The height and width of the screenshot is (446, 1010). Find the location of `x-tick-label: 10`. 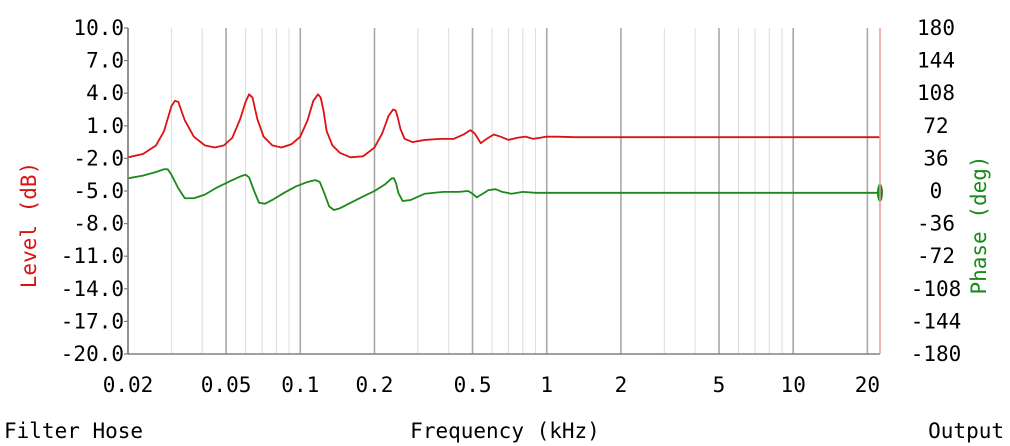

x-tick-label: 10 is located at coordinates (793, 385).